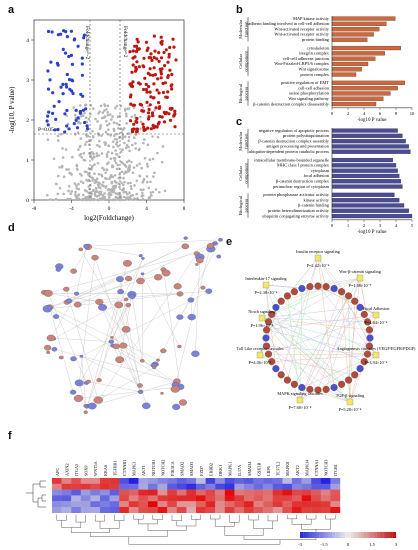 The width and height of the screenshot is (418, 550). I want to click on pathway-edge, so click(313, 304).